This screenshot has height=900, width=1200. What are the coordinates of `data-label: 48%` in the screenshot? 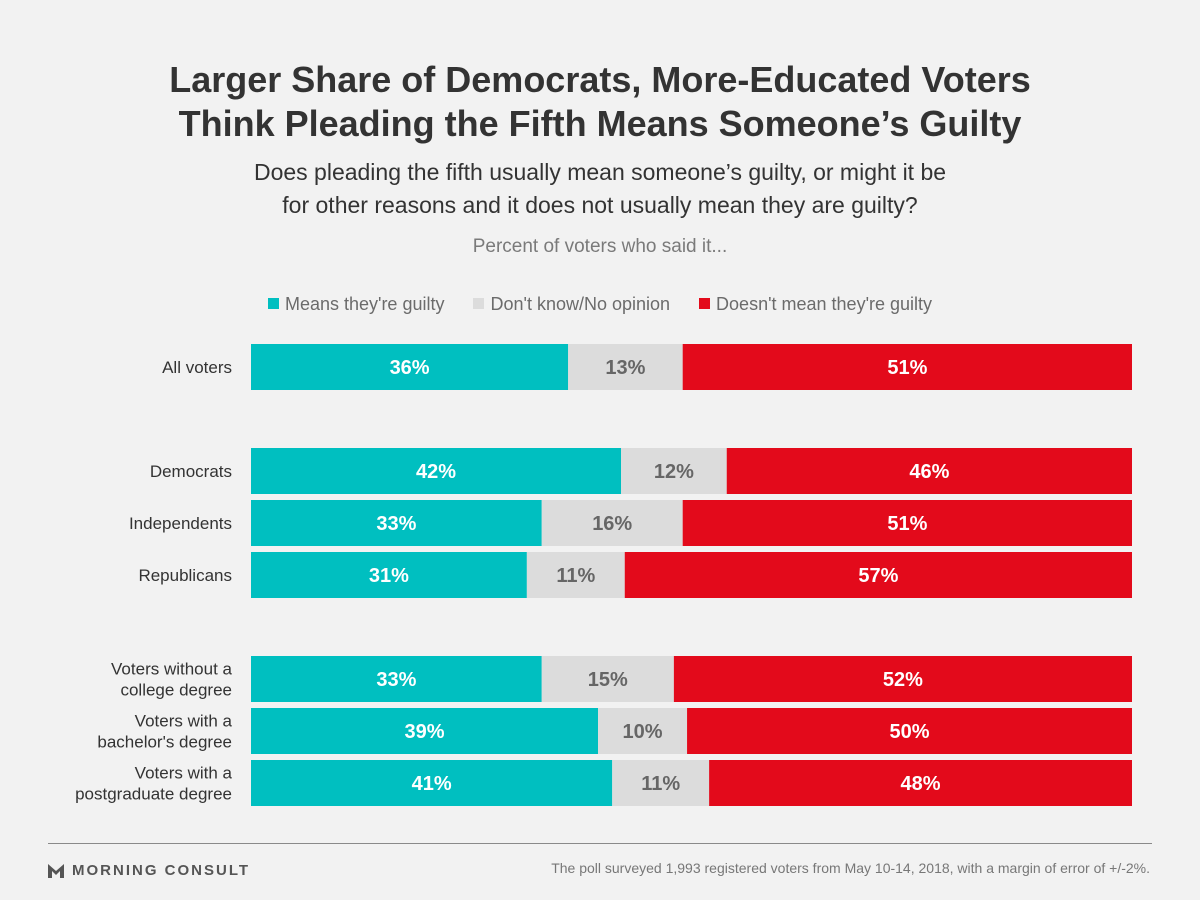 It's located at (921, 784).